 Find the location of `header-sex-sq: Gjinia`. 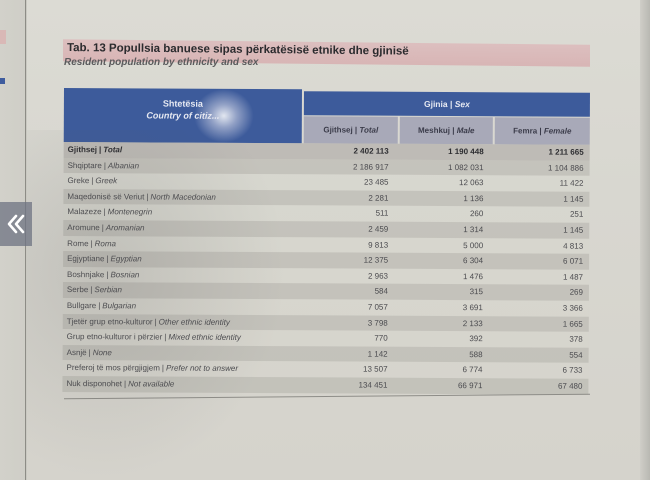

header-sex-sq: Gjinia is located at coordinates (435, 104).